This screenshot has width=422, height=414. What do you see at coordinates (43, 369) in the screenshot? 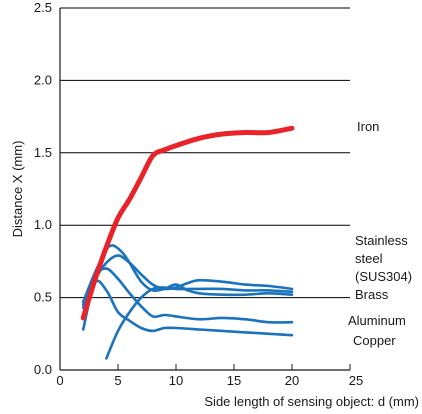
I see `y-tick-label: 0.0` at bounding box center [43, 369].